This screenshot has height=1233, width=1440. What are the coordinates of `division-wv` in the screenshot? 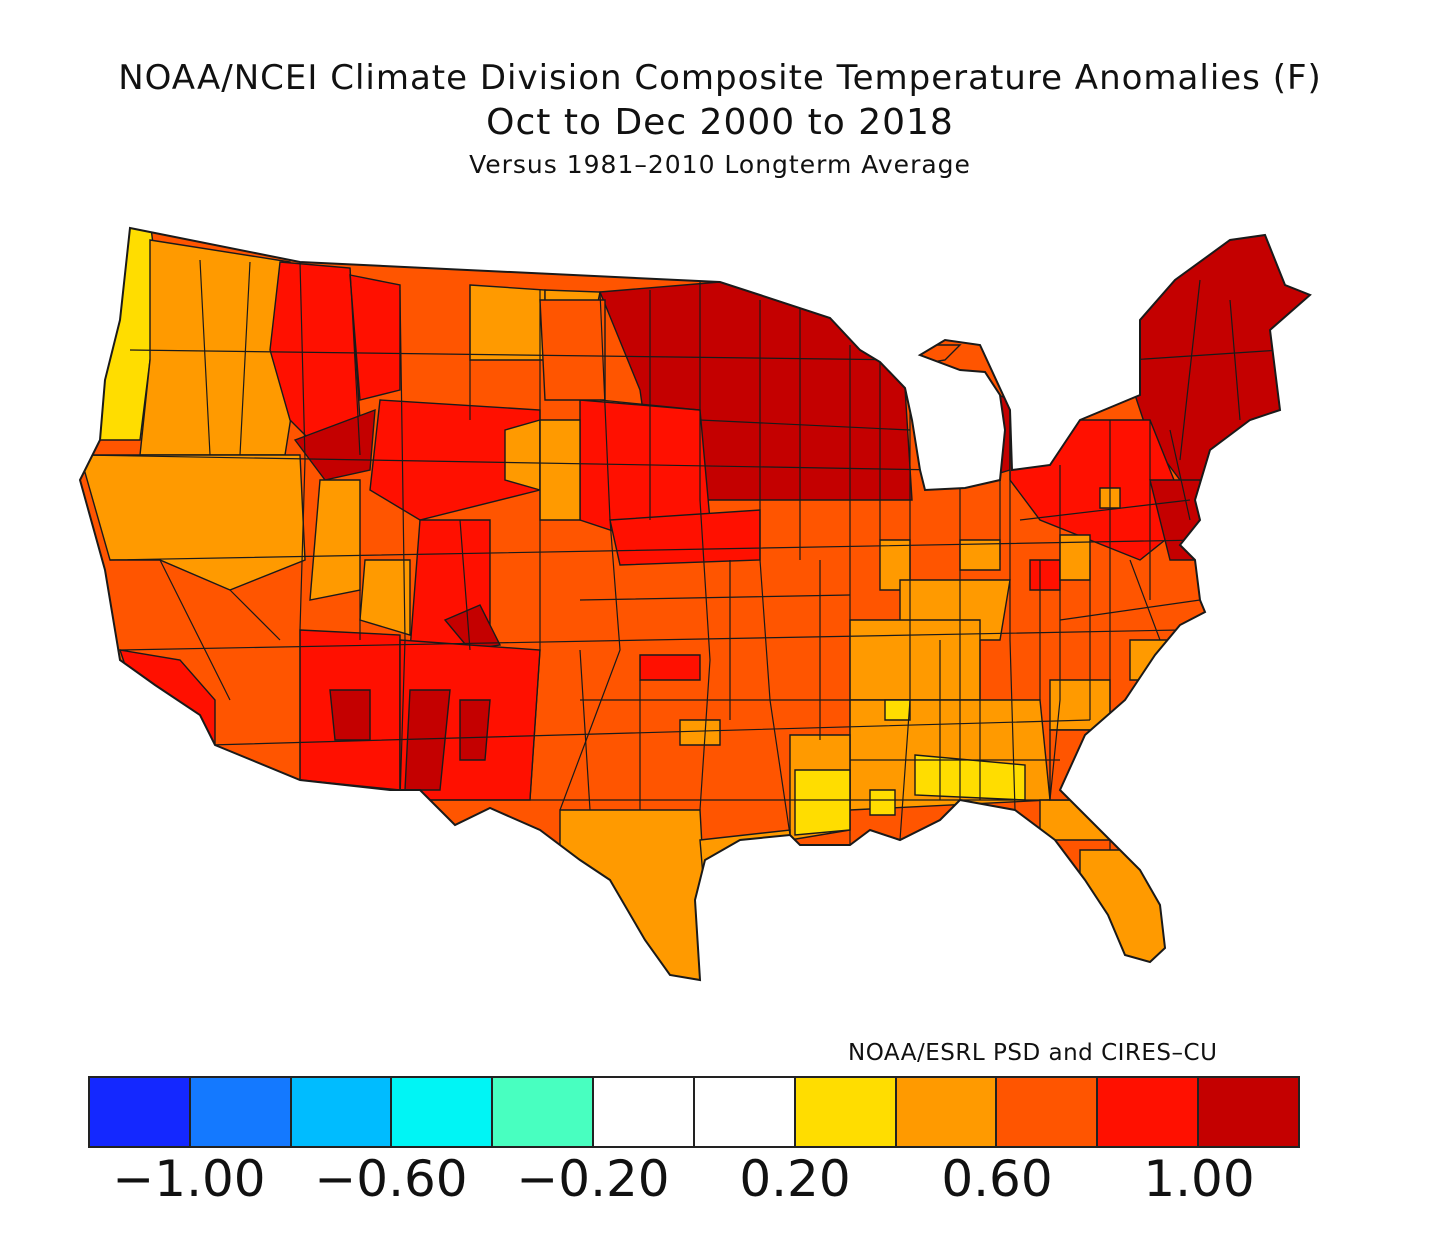 It's located at (1045, 575).